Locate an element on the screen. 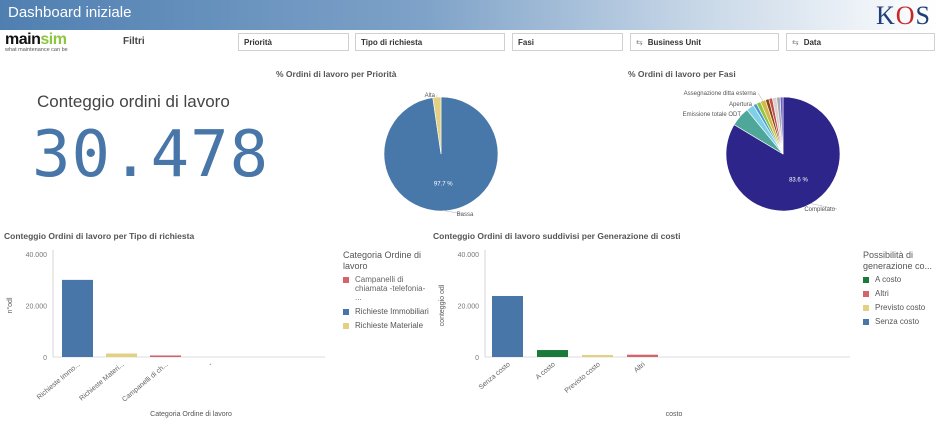 The image size is (939, 424). filter-fasi: Fasi is located at coordinates (567, 42).